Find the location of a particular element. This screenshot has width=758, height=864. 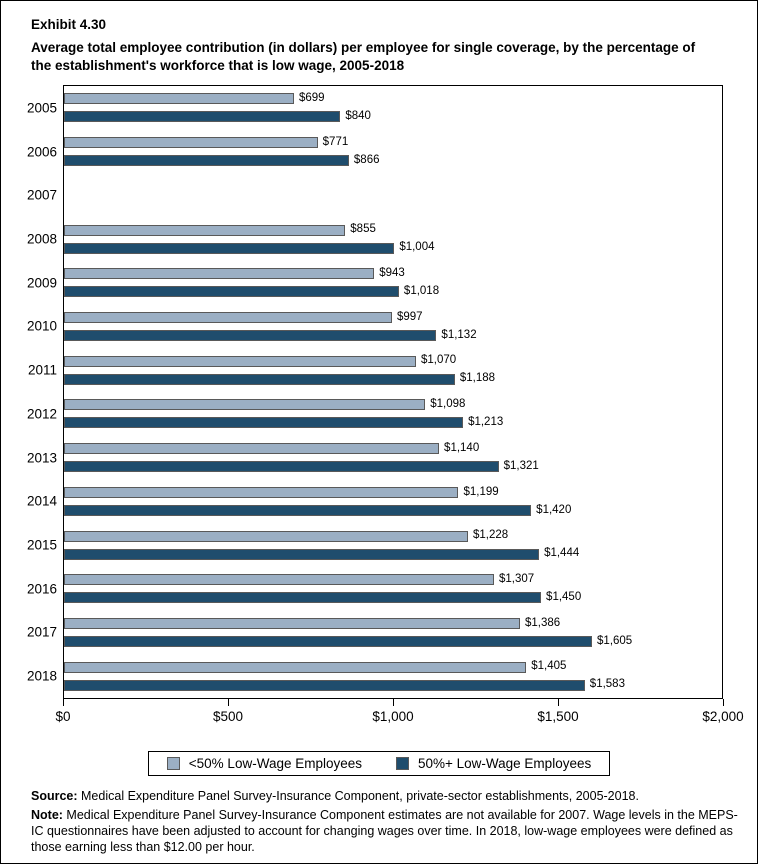

bar-row: $855 is located at coordinates (393, 229).